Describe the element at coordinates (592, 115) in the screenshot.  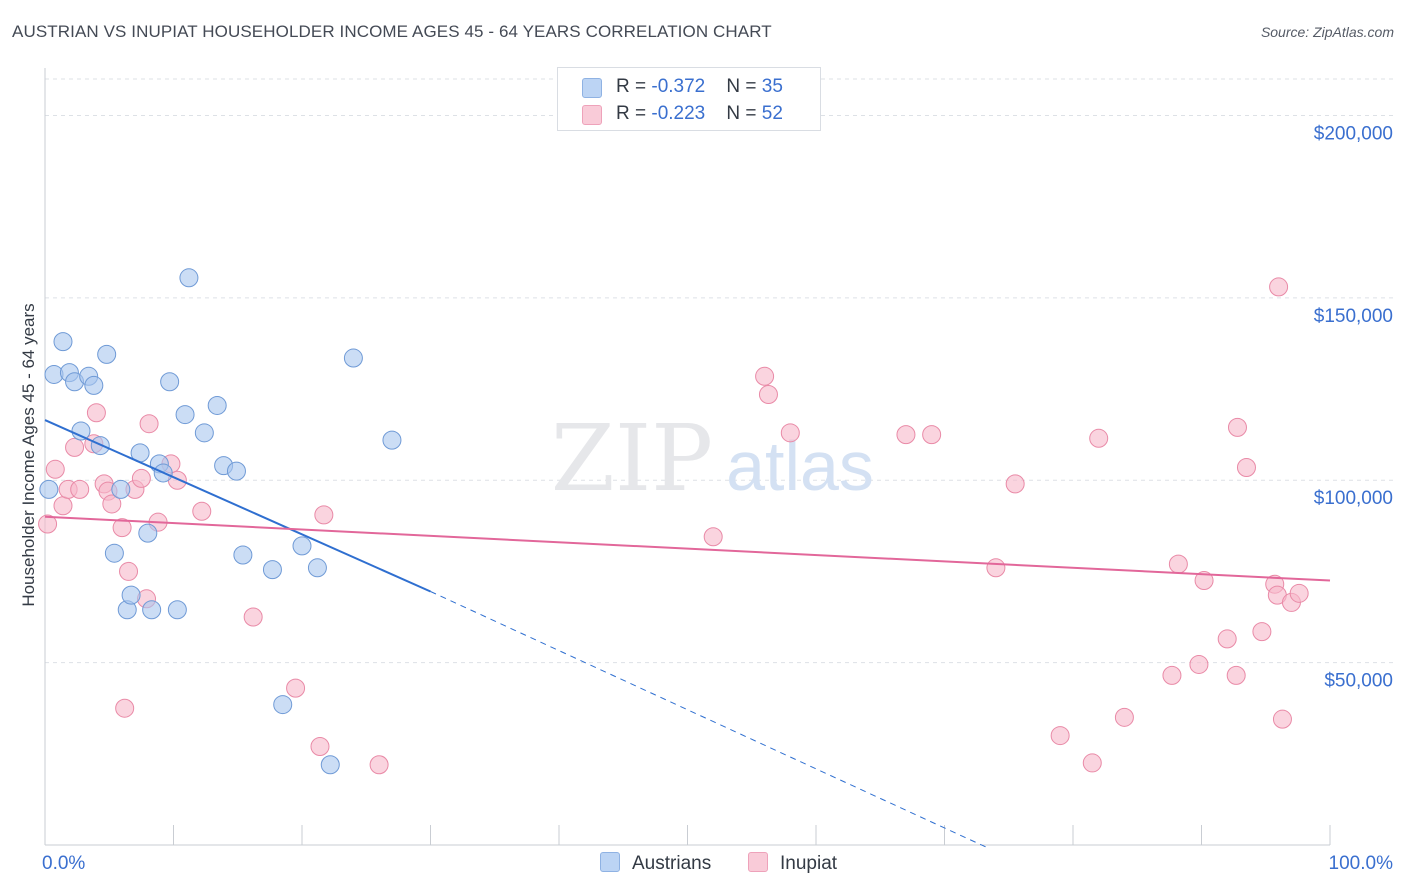
I see `inupiat-swatch` at that location.